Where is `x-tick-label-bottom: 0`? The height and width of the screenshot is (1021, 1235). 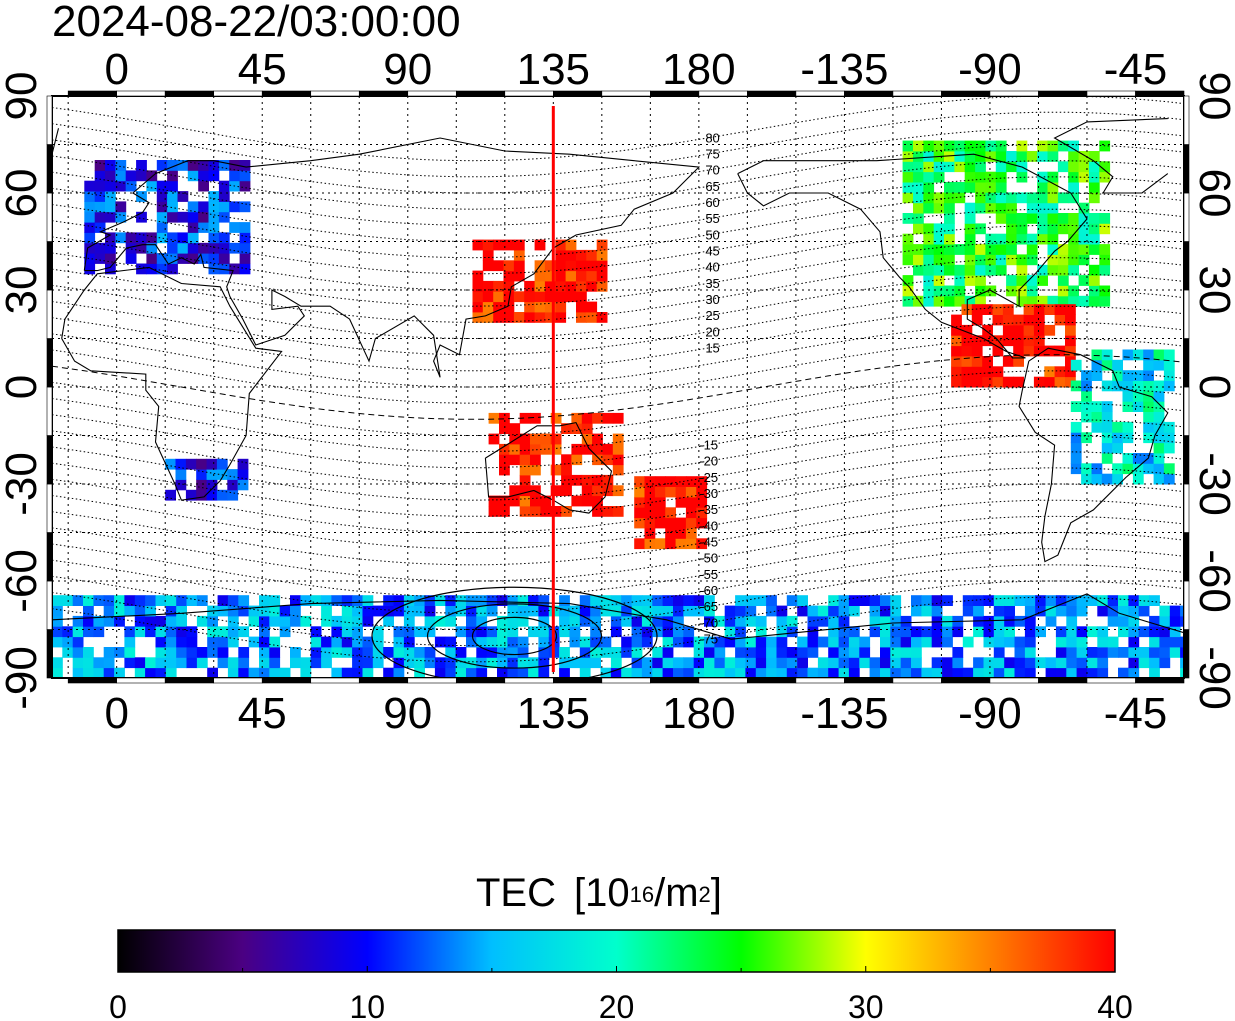 x-tick-label-bottom: 0 is located at coordinates (116, 713).